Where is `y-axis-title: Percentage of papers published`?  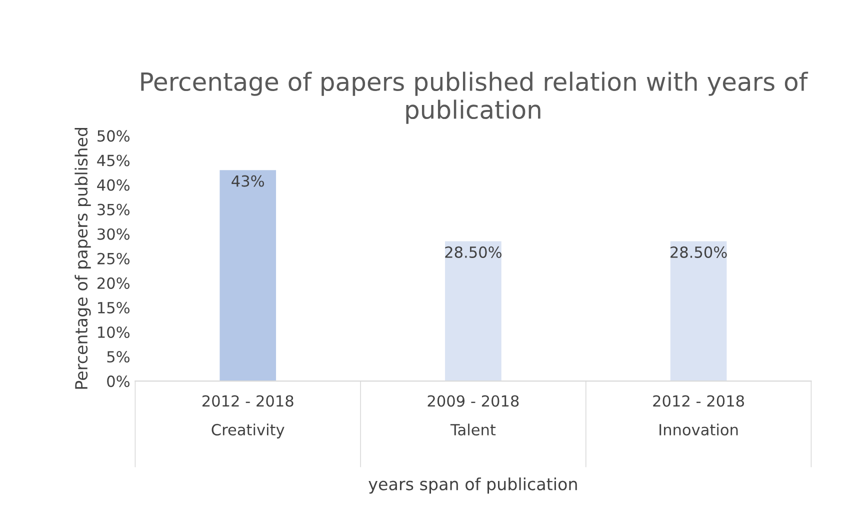 y-axis-title: Percentage of papers published is located at coordinates (82, 258).